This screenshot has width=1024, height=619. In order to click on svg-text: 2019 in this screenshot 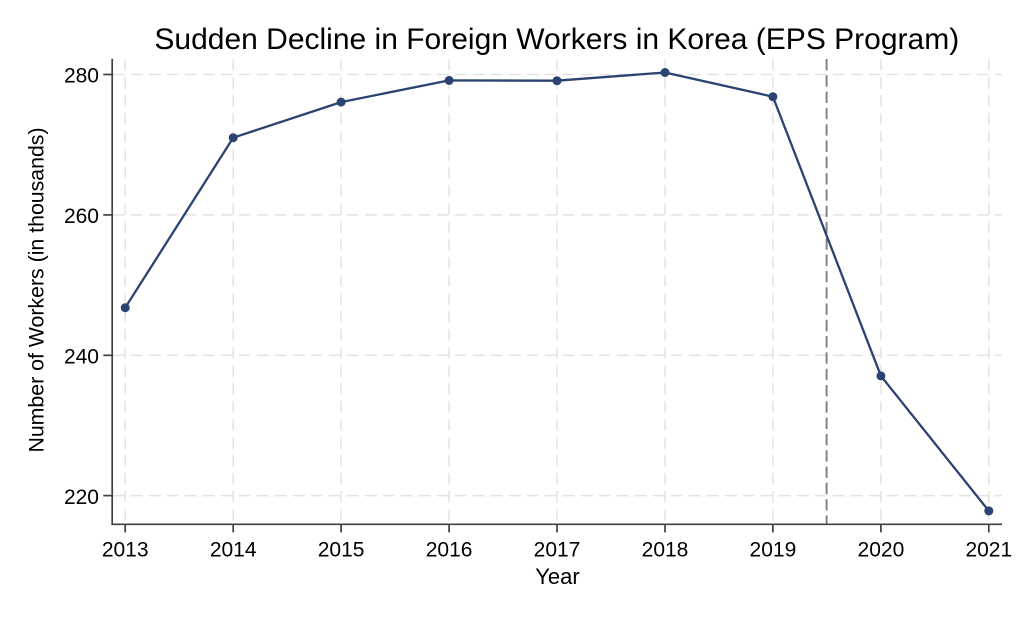, I will do `click(773, 550)`.